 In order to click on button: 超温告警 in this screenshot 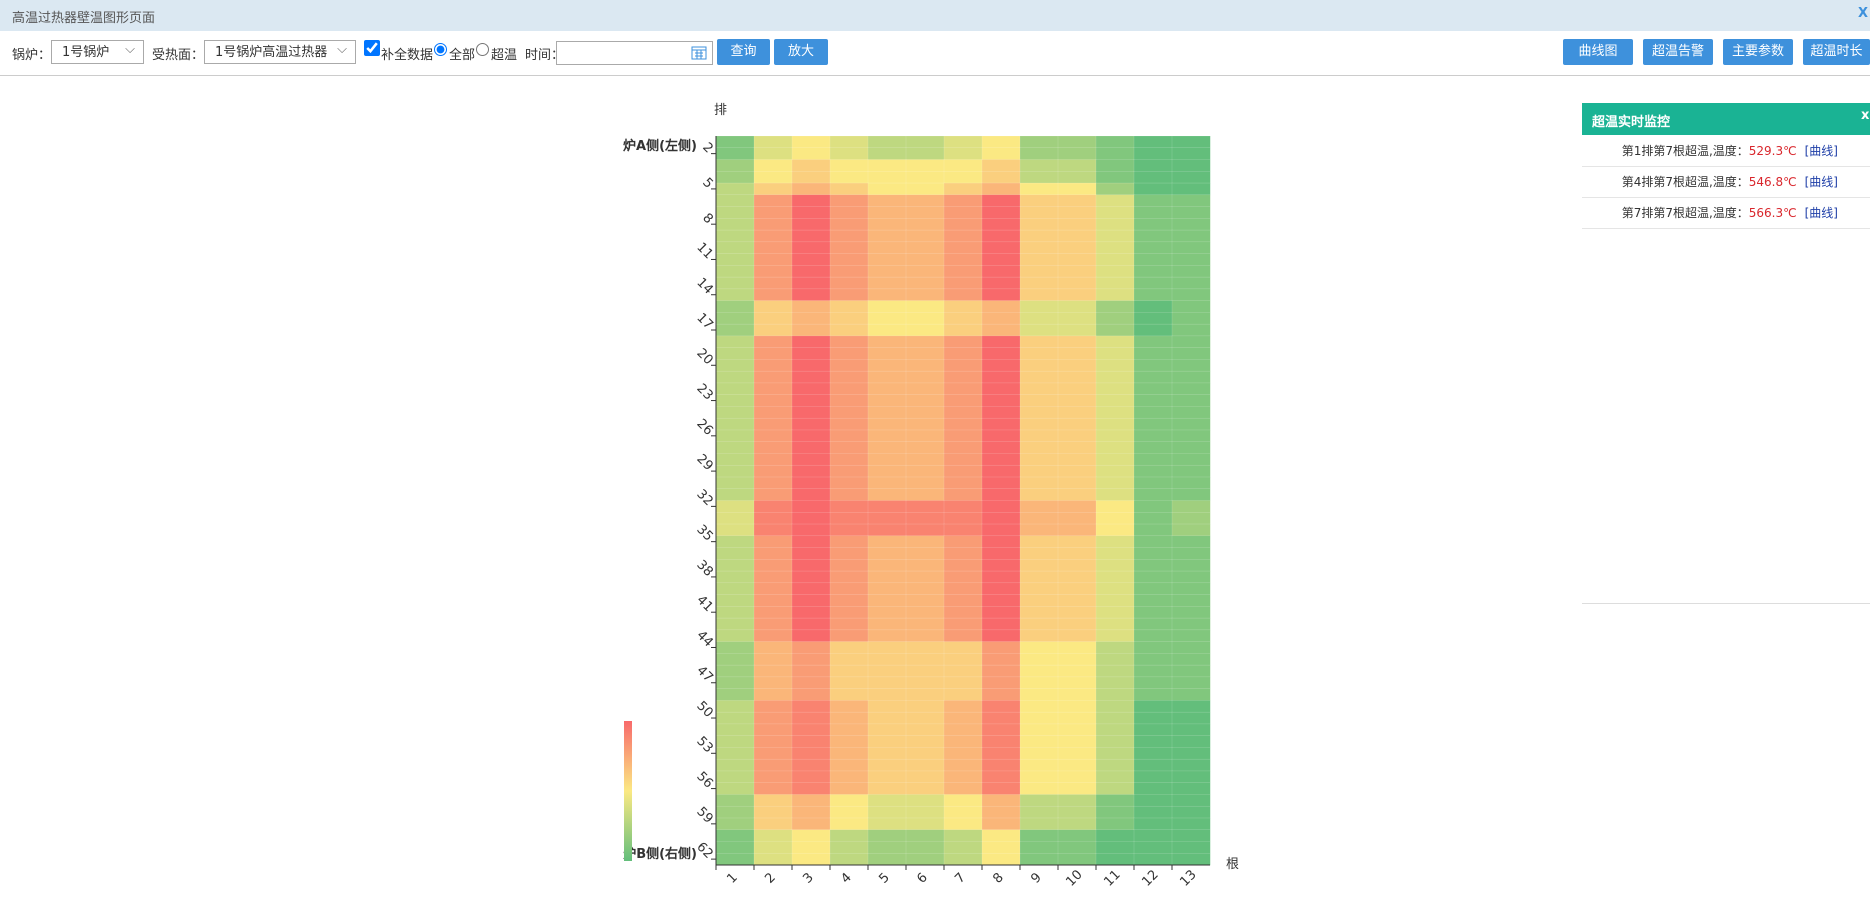, I will do `click(1678, 52)`.